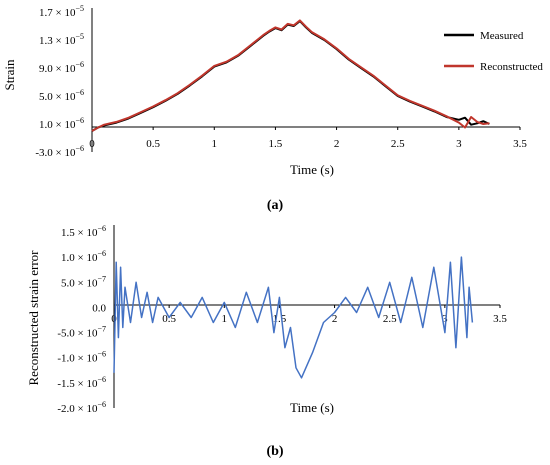  What do you see at coordinates (493, 51) in the screenshot?
I see `panel-a-legend: Measured Reconstructed` at bounding box center [493, 51].